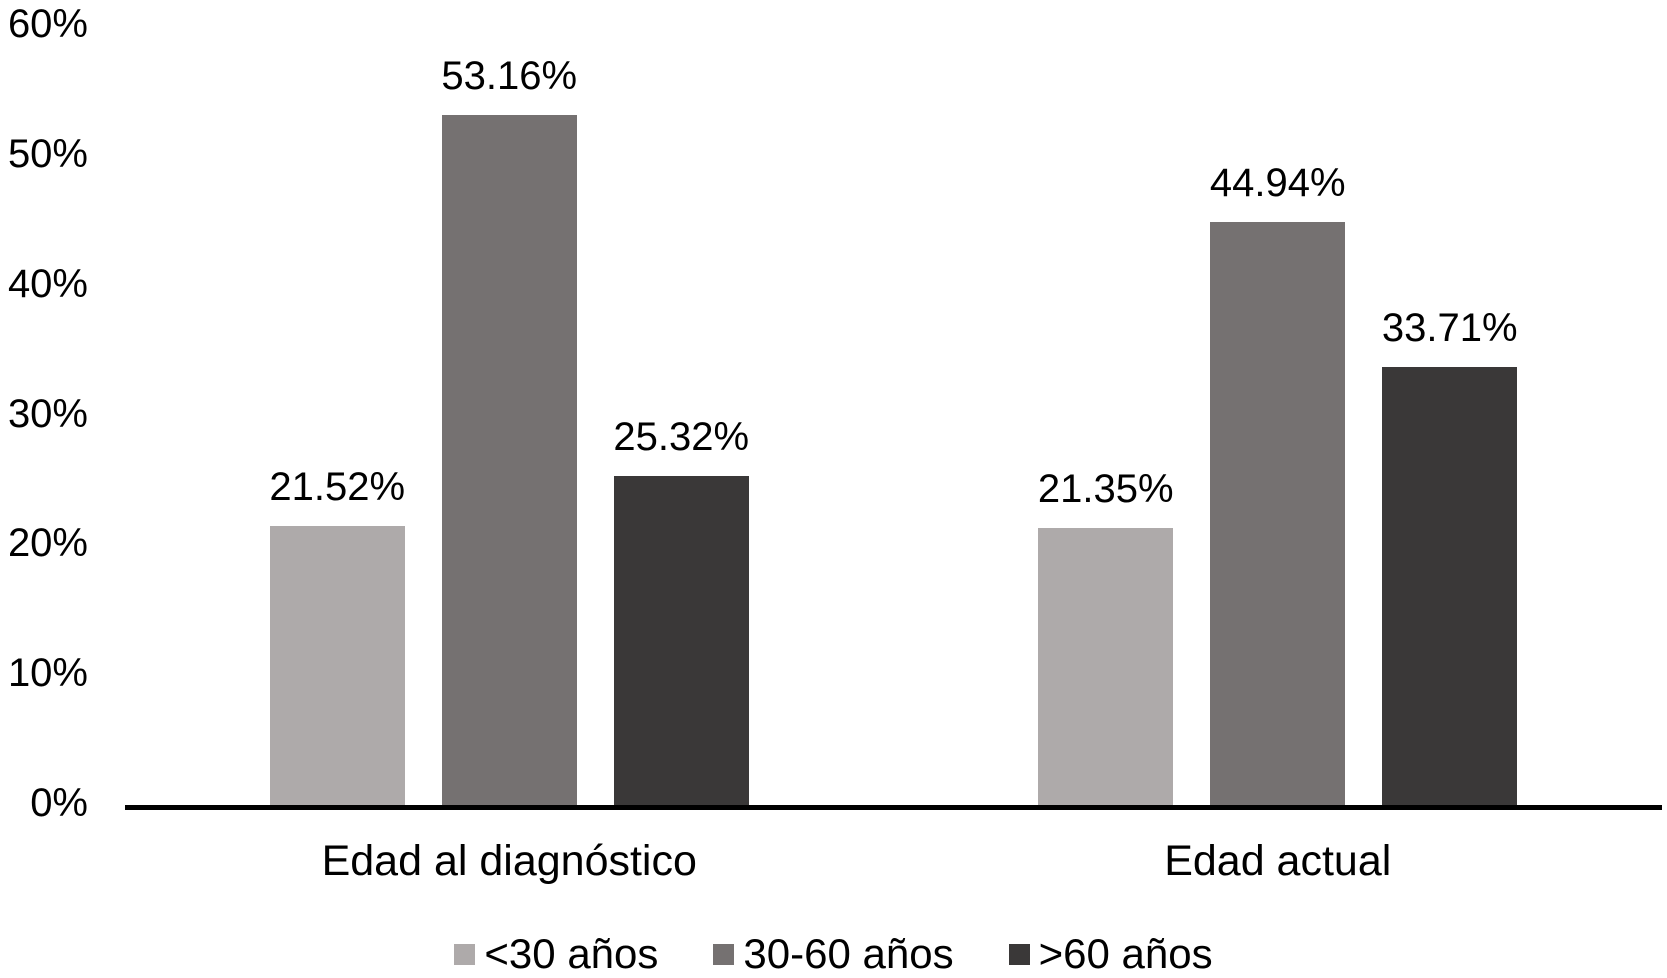  I want to click on legend: <30 años 30-60 años >60 años, so click(833, 954).